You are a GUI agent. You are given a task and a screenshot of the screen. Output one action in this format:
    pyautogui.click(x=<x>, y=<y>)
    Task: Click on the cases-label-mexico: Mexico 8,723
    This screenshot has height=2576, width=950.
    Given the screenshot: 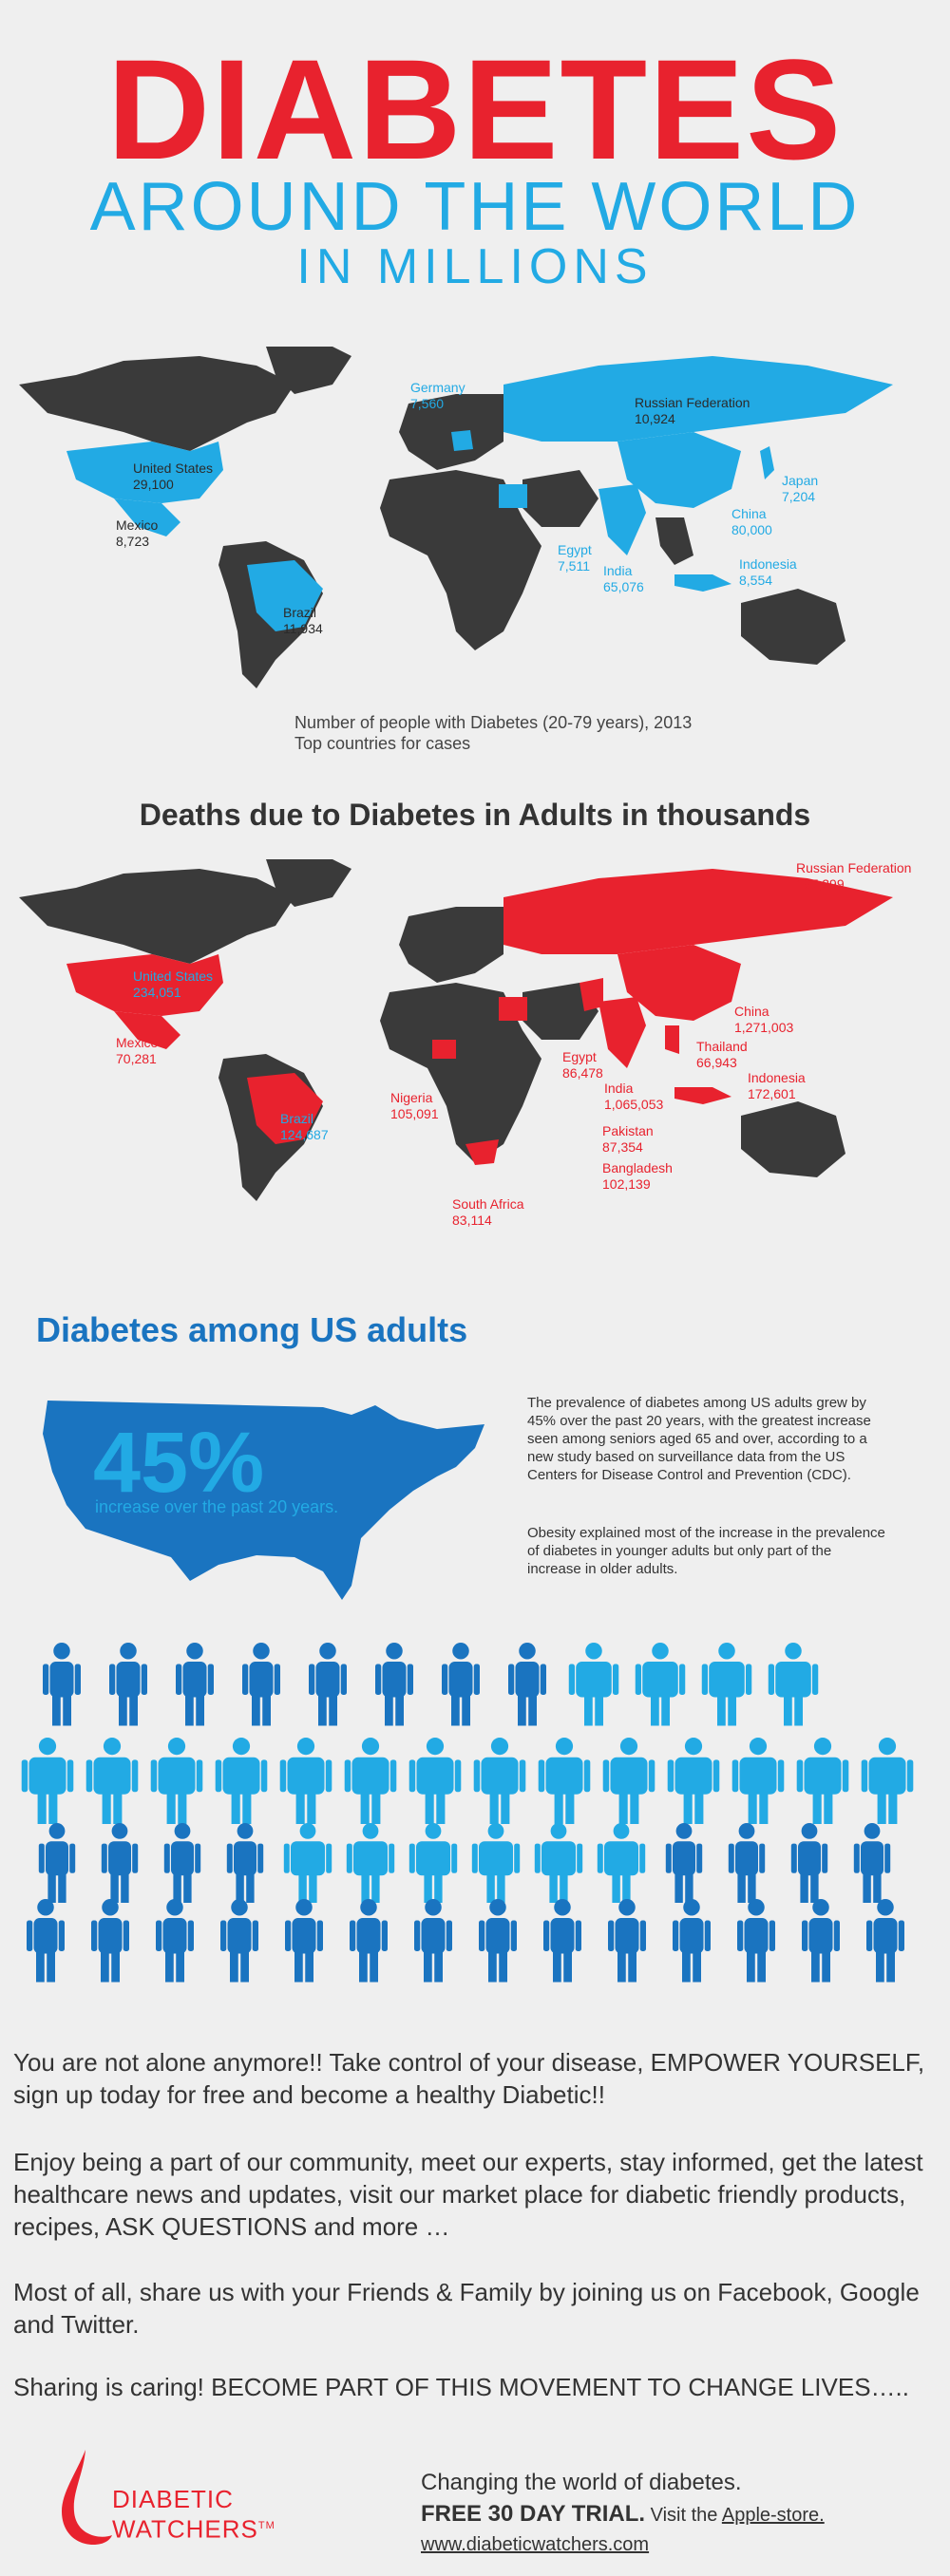 What is the action you would take?
    pyautogui.click(x=137, y=533)
    